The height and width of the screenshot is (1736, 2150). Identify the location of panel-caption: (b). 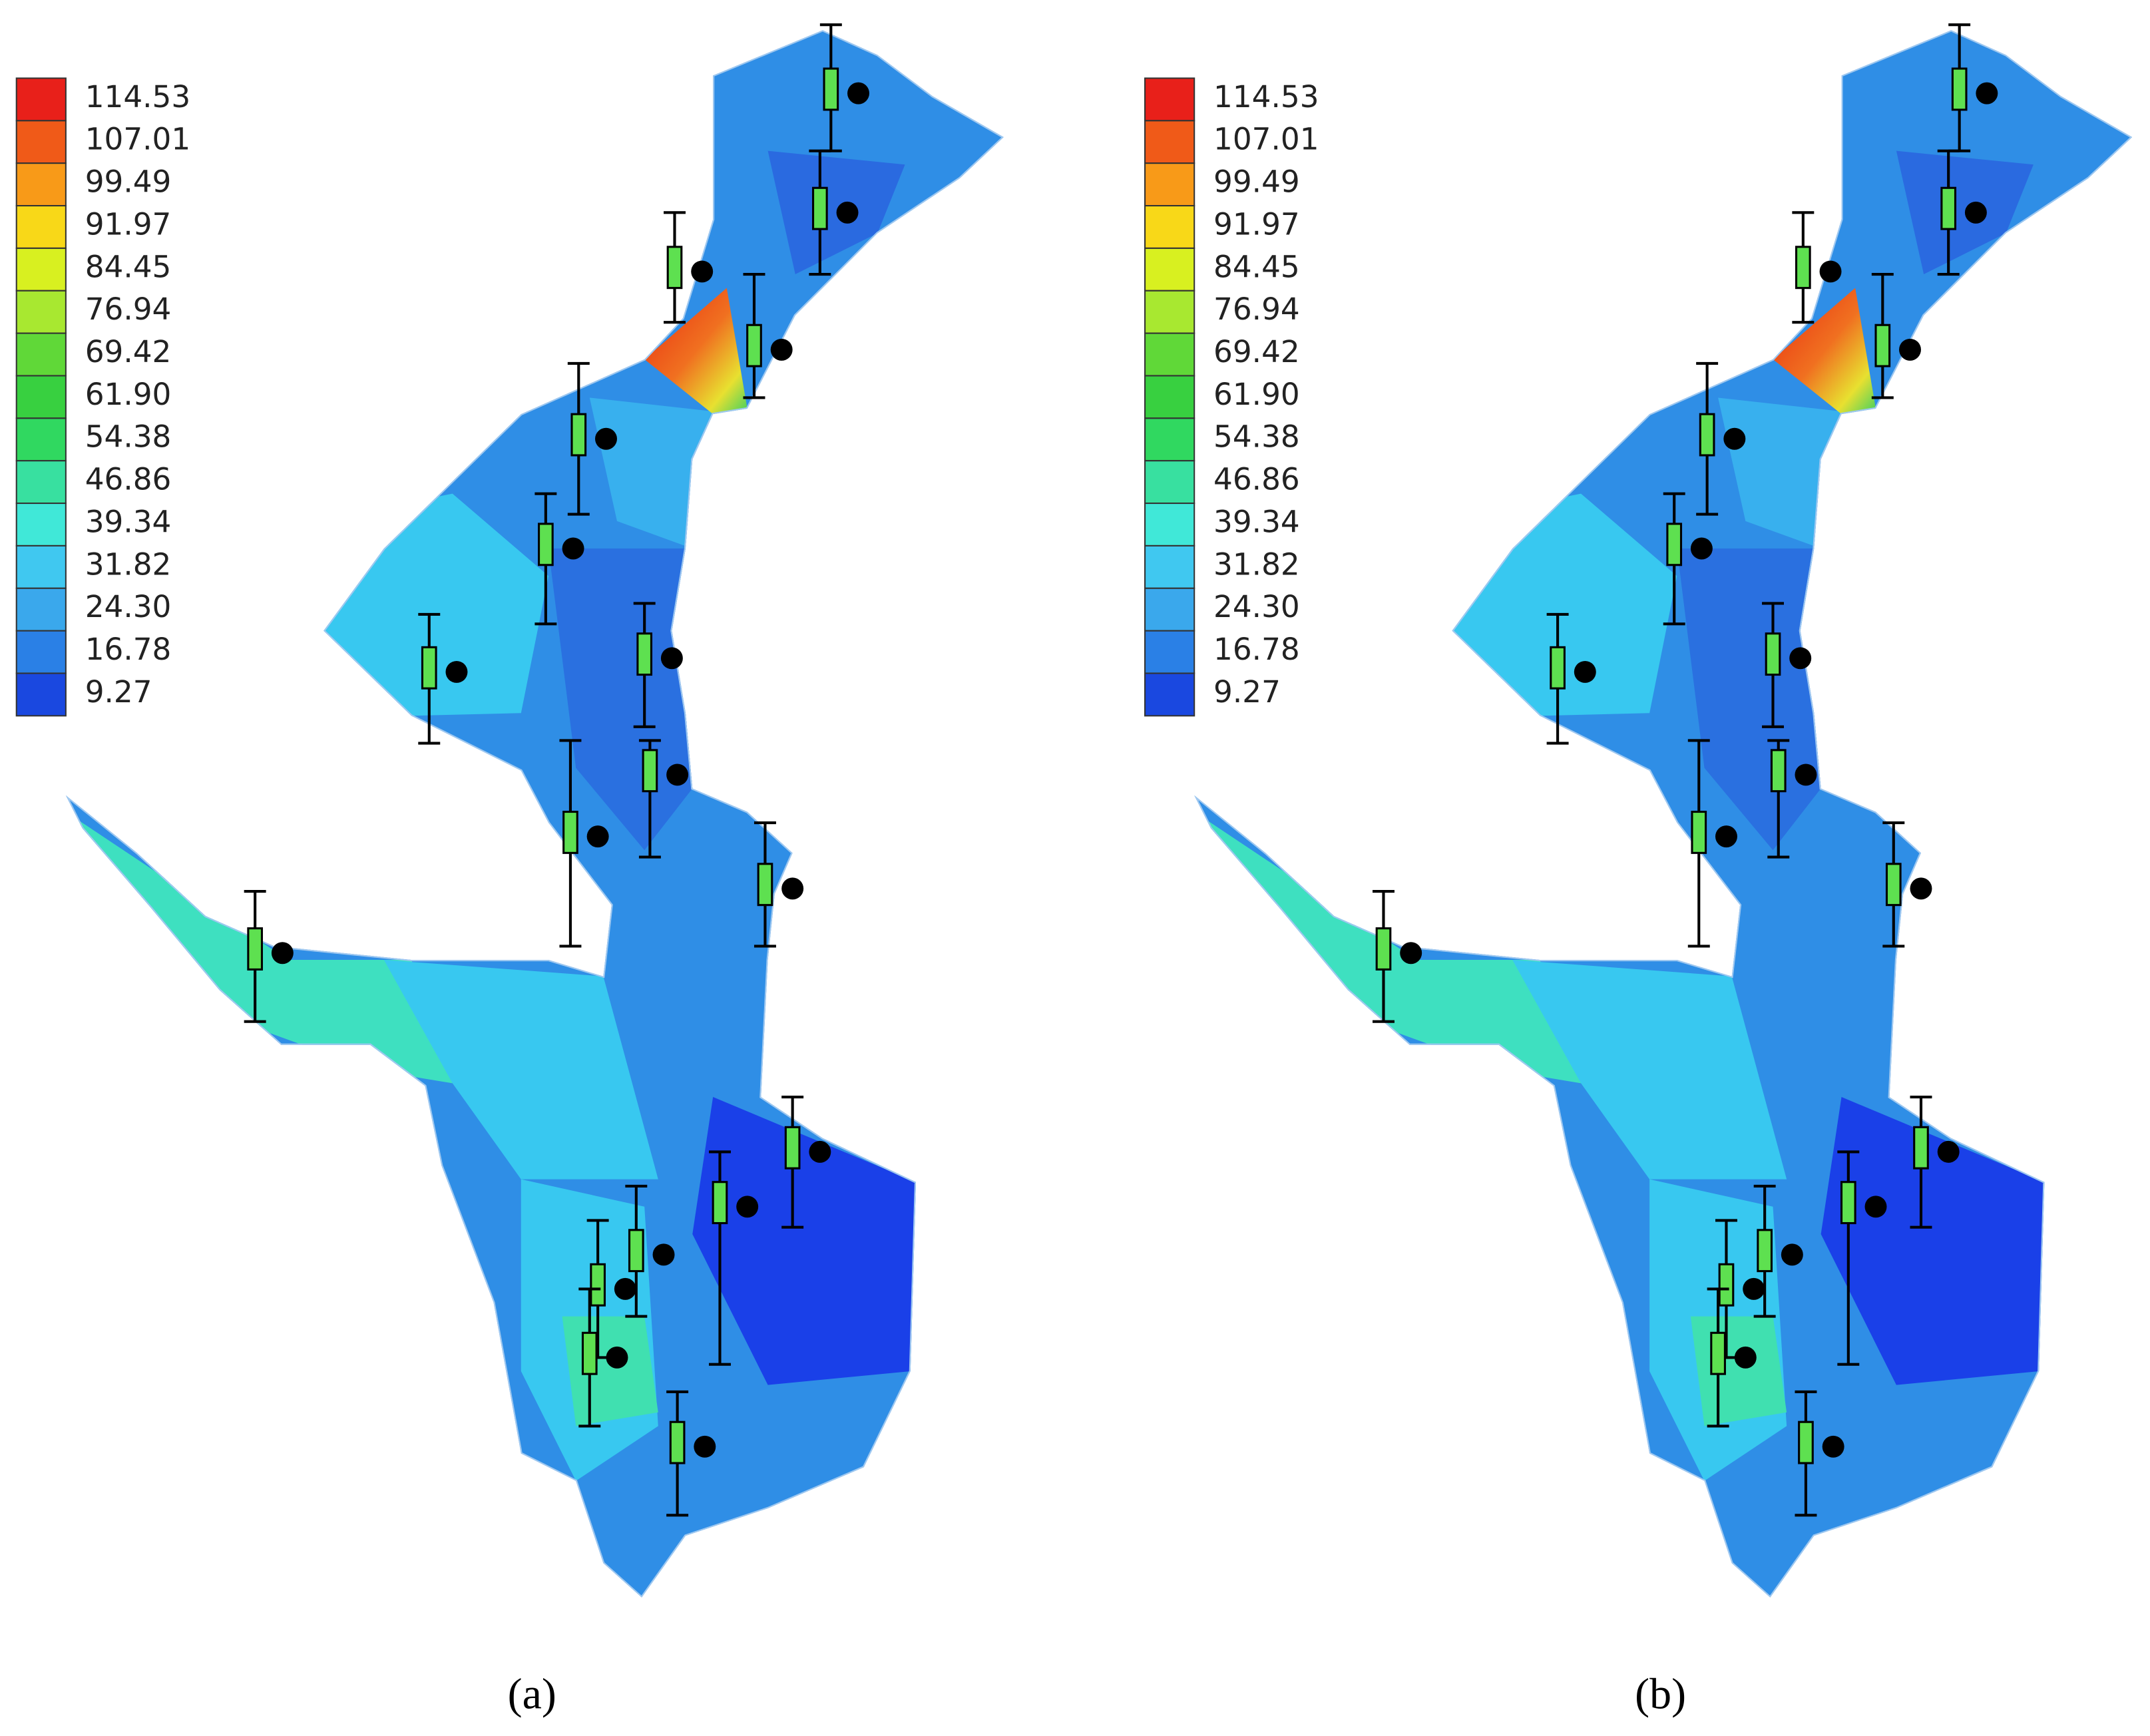
(1661, 1694).